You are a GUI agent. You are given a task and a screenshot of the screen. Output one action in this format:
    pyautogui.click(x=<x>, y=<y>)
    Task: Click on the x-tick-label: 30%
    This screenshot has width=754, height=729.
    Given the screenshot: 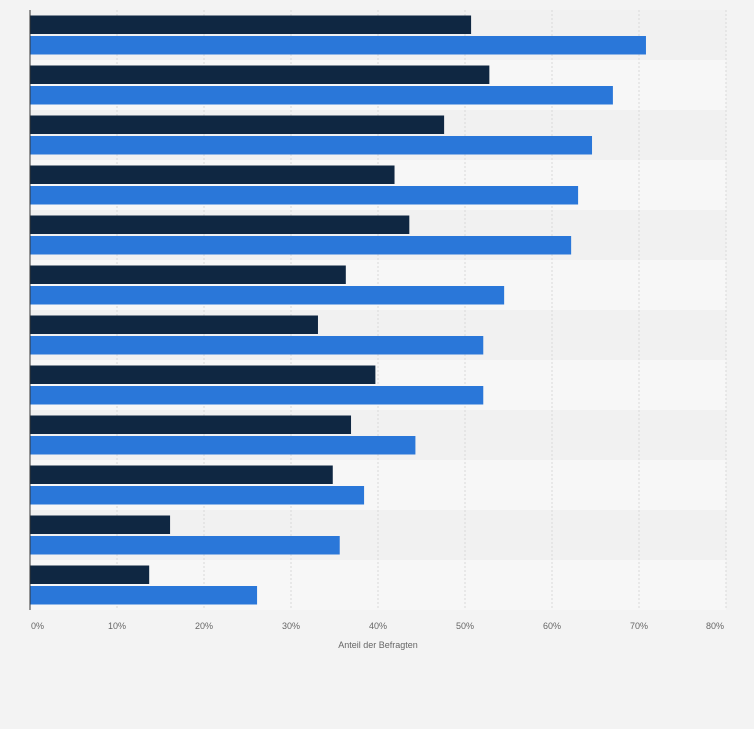 What is the action you would take?
    pyautogui.click(x=291, y=626)
    